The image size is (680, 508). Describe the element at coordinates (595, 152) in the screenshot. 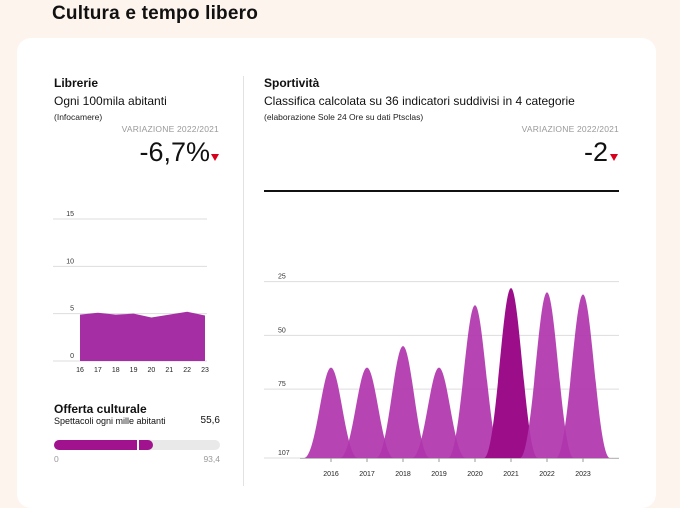

I see `sportivita-variation-value: -2` at that location.